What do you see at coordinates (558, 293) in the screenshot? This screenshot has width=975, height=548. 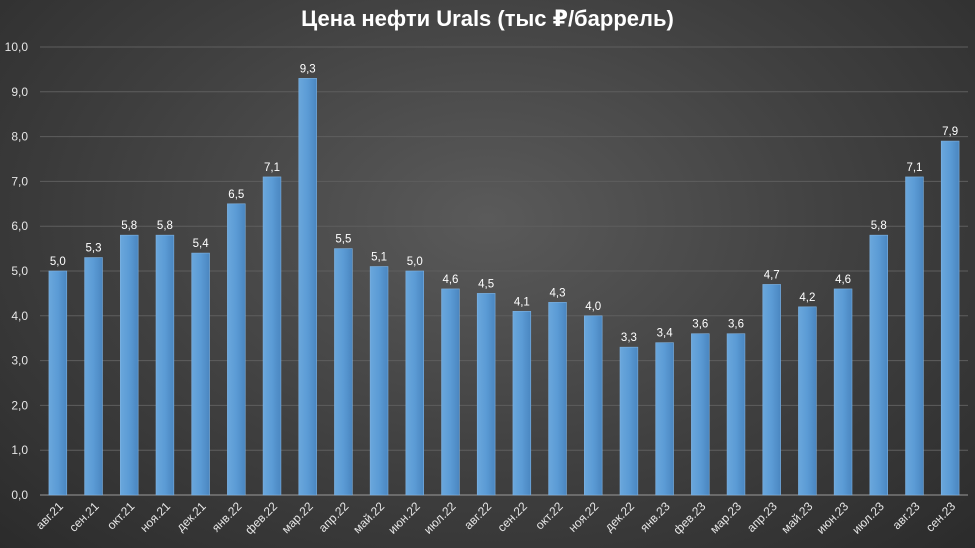 I see `data-label: 4,3` at bounding box center [558, 293].